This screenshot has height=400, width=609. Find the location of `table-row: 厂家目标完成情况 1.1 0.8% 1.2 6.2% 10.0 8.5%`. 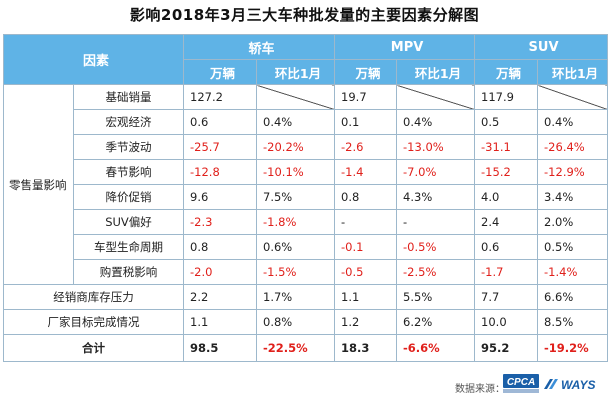

table-row: 厂家目标完成情况 1.1 0.8% 1.2 6.2% 10.0 8.5% is located at coordinates (305, 322).